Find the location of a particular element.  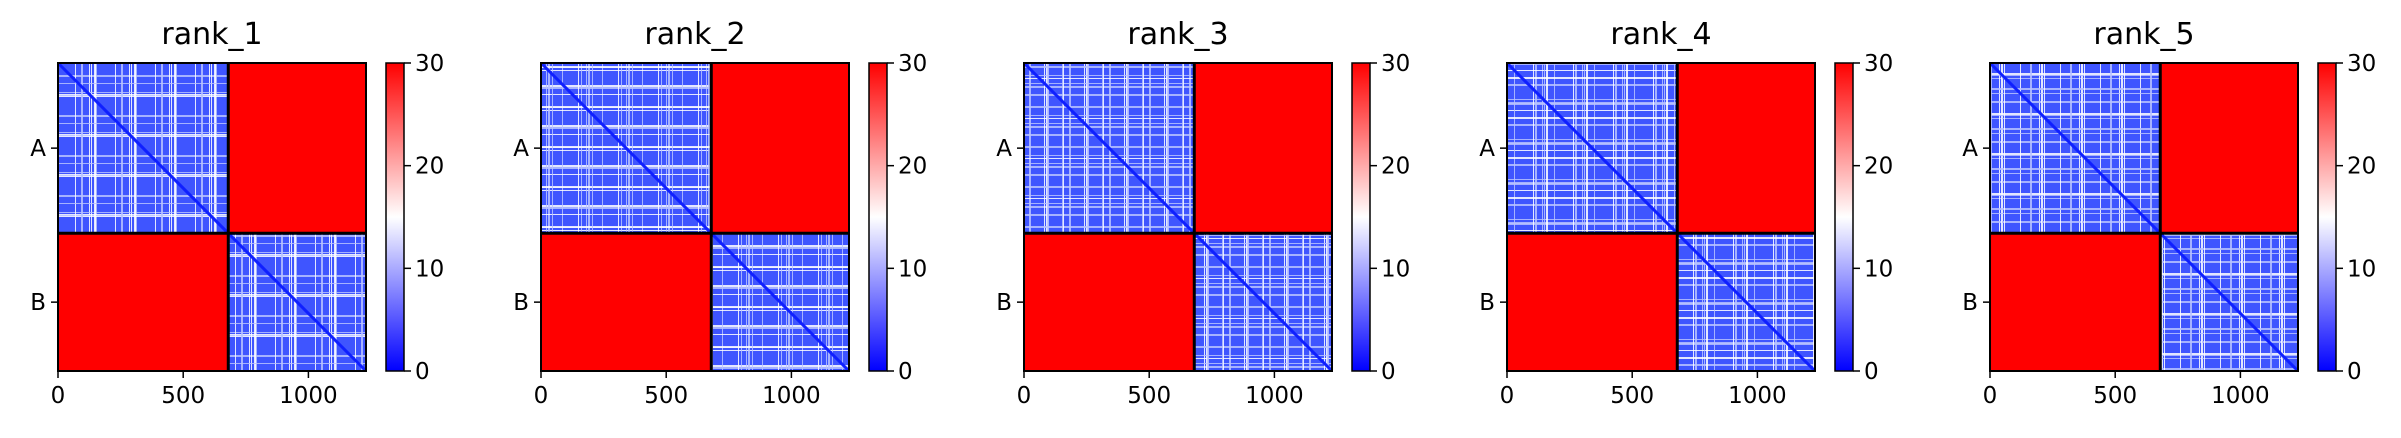

panel-title: rank_1 is located at coordinates (211, 34).